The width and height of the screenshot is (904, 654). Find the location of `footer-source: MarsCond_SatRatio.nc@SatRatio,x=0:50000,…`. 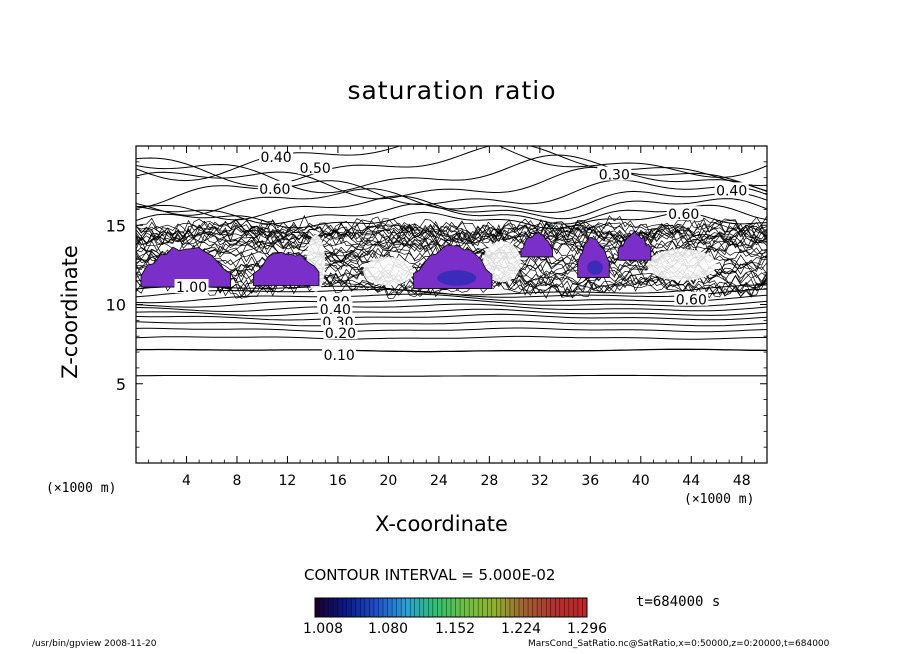

footer-source: MarsCond_SatRatio.nc@SatRatio,x=0:50000,… is located at coordinates (679, 644).